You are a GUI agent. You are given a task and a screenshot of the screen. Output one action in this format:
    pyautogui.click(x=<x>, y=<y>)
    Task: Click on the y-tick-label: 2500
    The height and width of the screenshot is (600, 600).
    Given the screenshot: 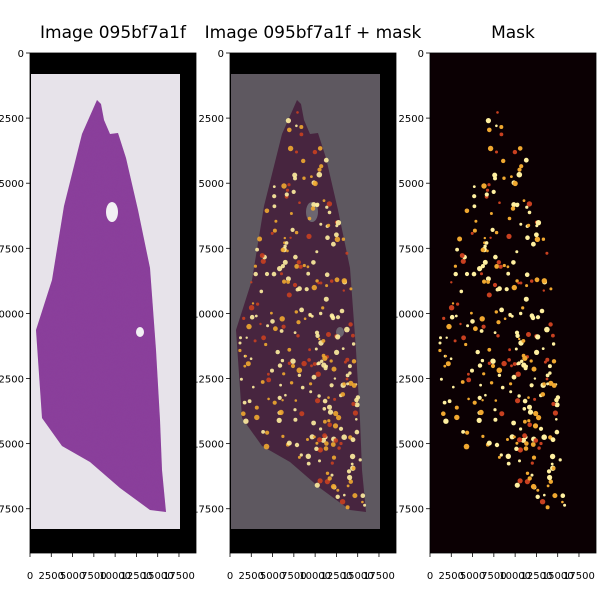 What is the action you would take?
    pyautogui.click(x=211, y=119)
    